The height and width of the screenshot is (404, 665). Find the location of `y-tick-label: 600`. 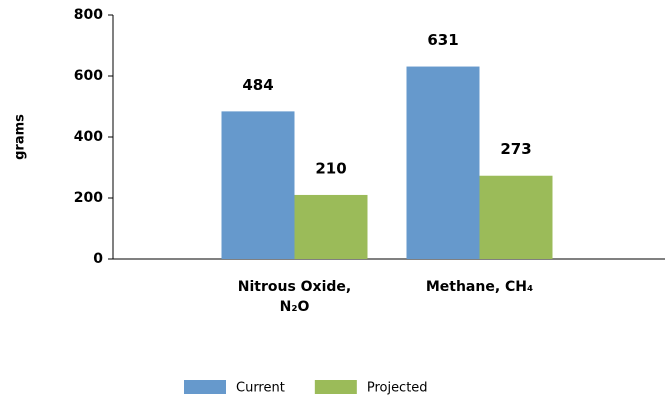

y-tick-label: 600 is located at coordinates (88, 76).